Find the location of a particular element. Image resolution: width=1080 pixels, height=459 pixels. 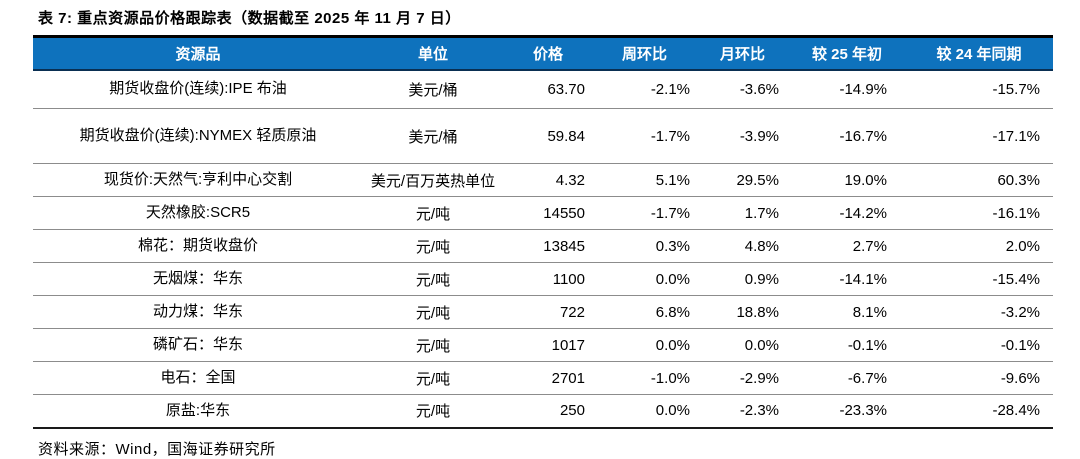

cell-price: 1100 is located at coordinates (548, 279).